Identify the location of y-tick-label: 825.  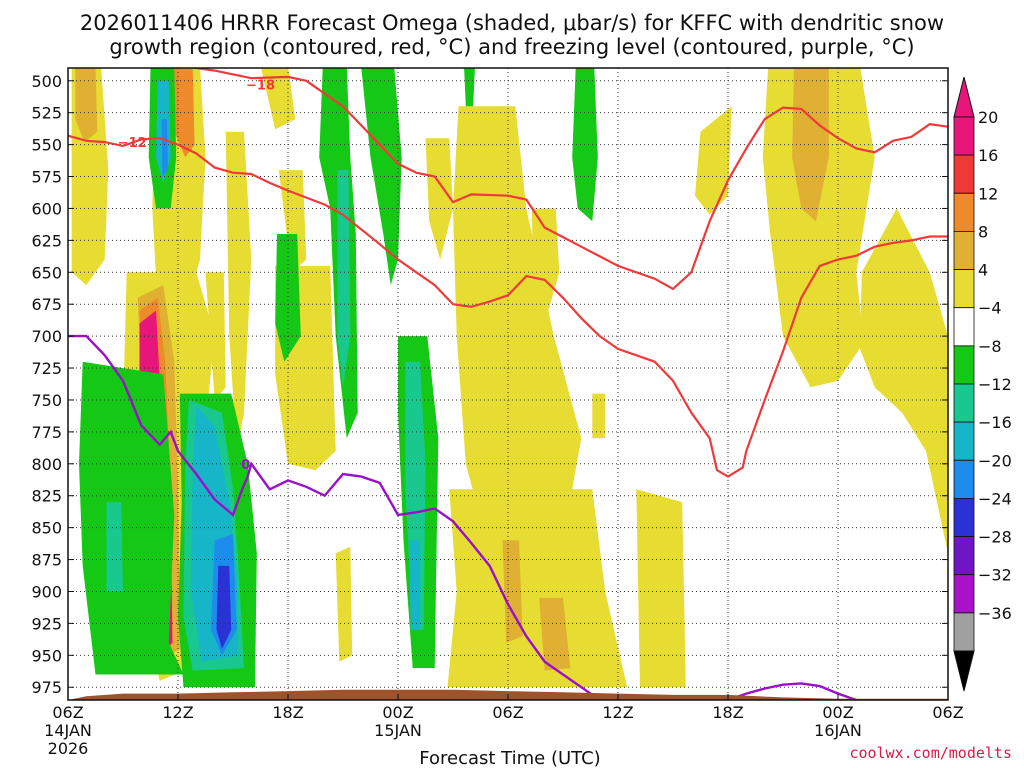
(46, 496).